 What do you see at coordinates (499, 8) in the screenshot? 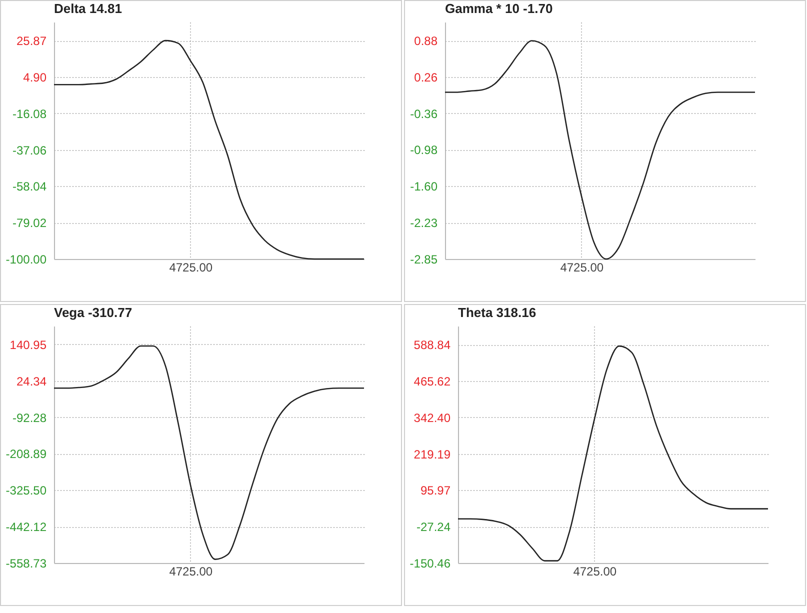
I see `chart-title: Gamma * 10 -1.70` at bounding box center [499, 8].